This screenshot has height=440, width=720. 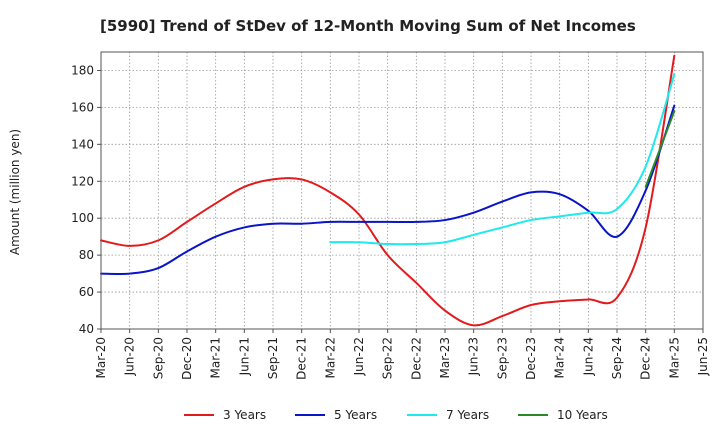 What do you see at coordinates (82, 218) in the screenshot?
I see `y-tick-label: 100` at bounding box center [82, 218].